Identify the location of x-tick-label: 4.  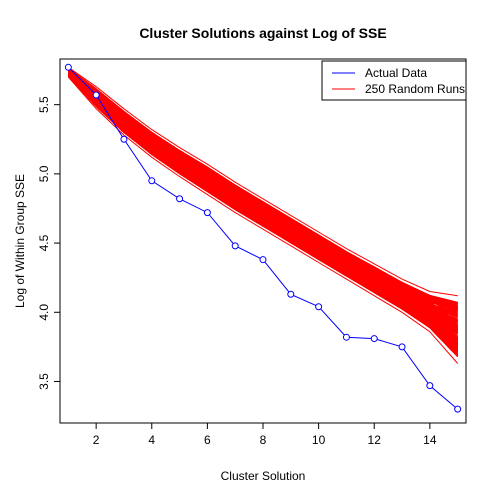
(151, 440).